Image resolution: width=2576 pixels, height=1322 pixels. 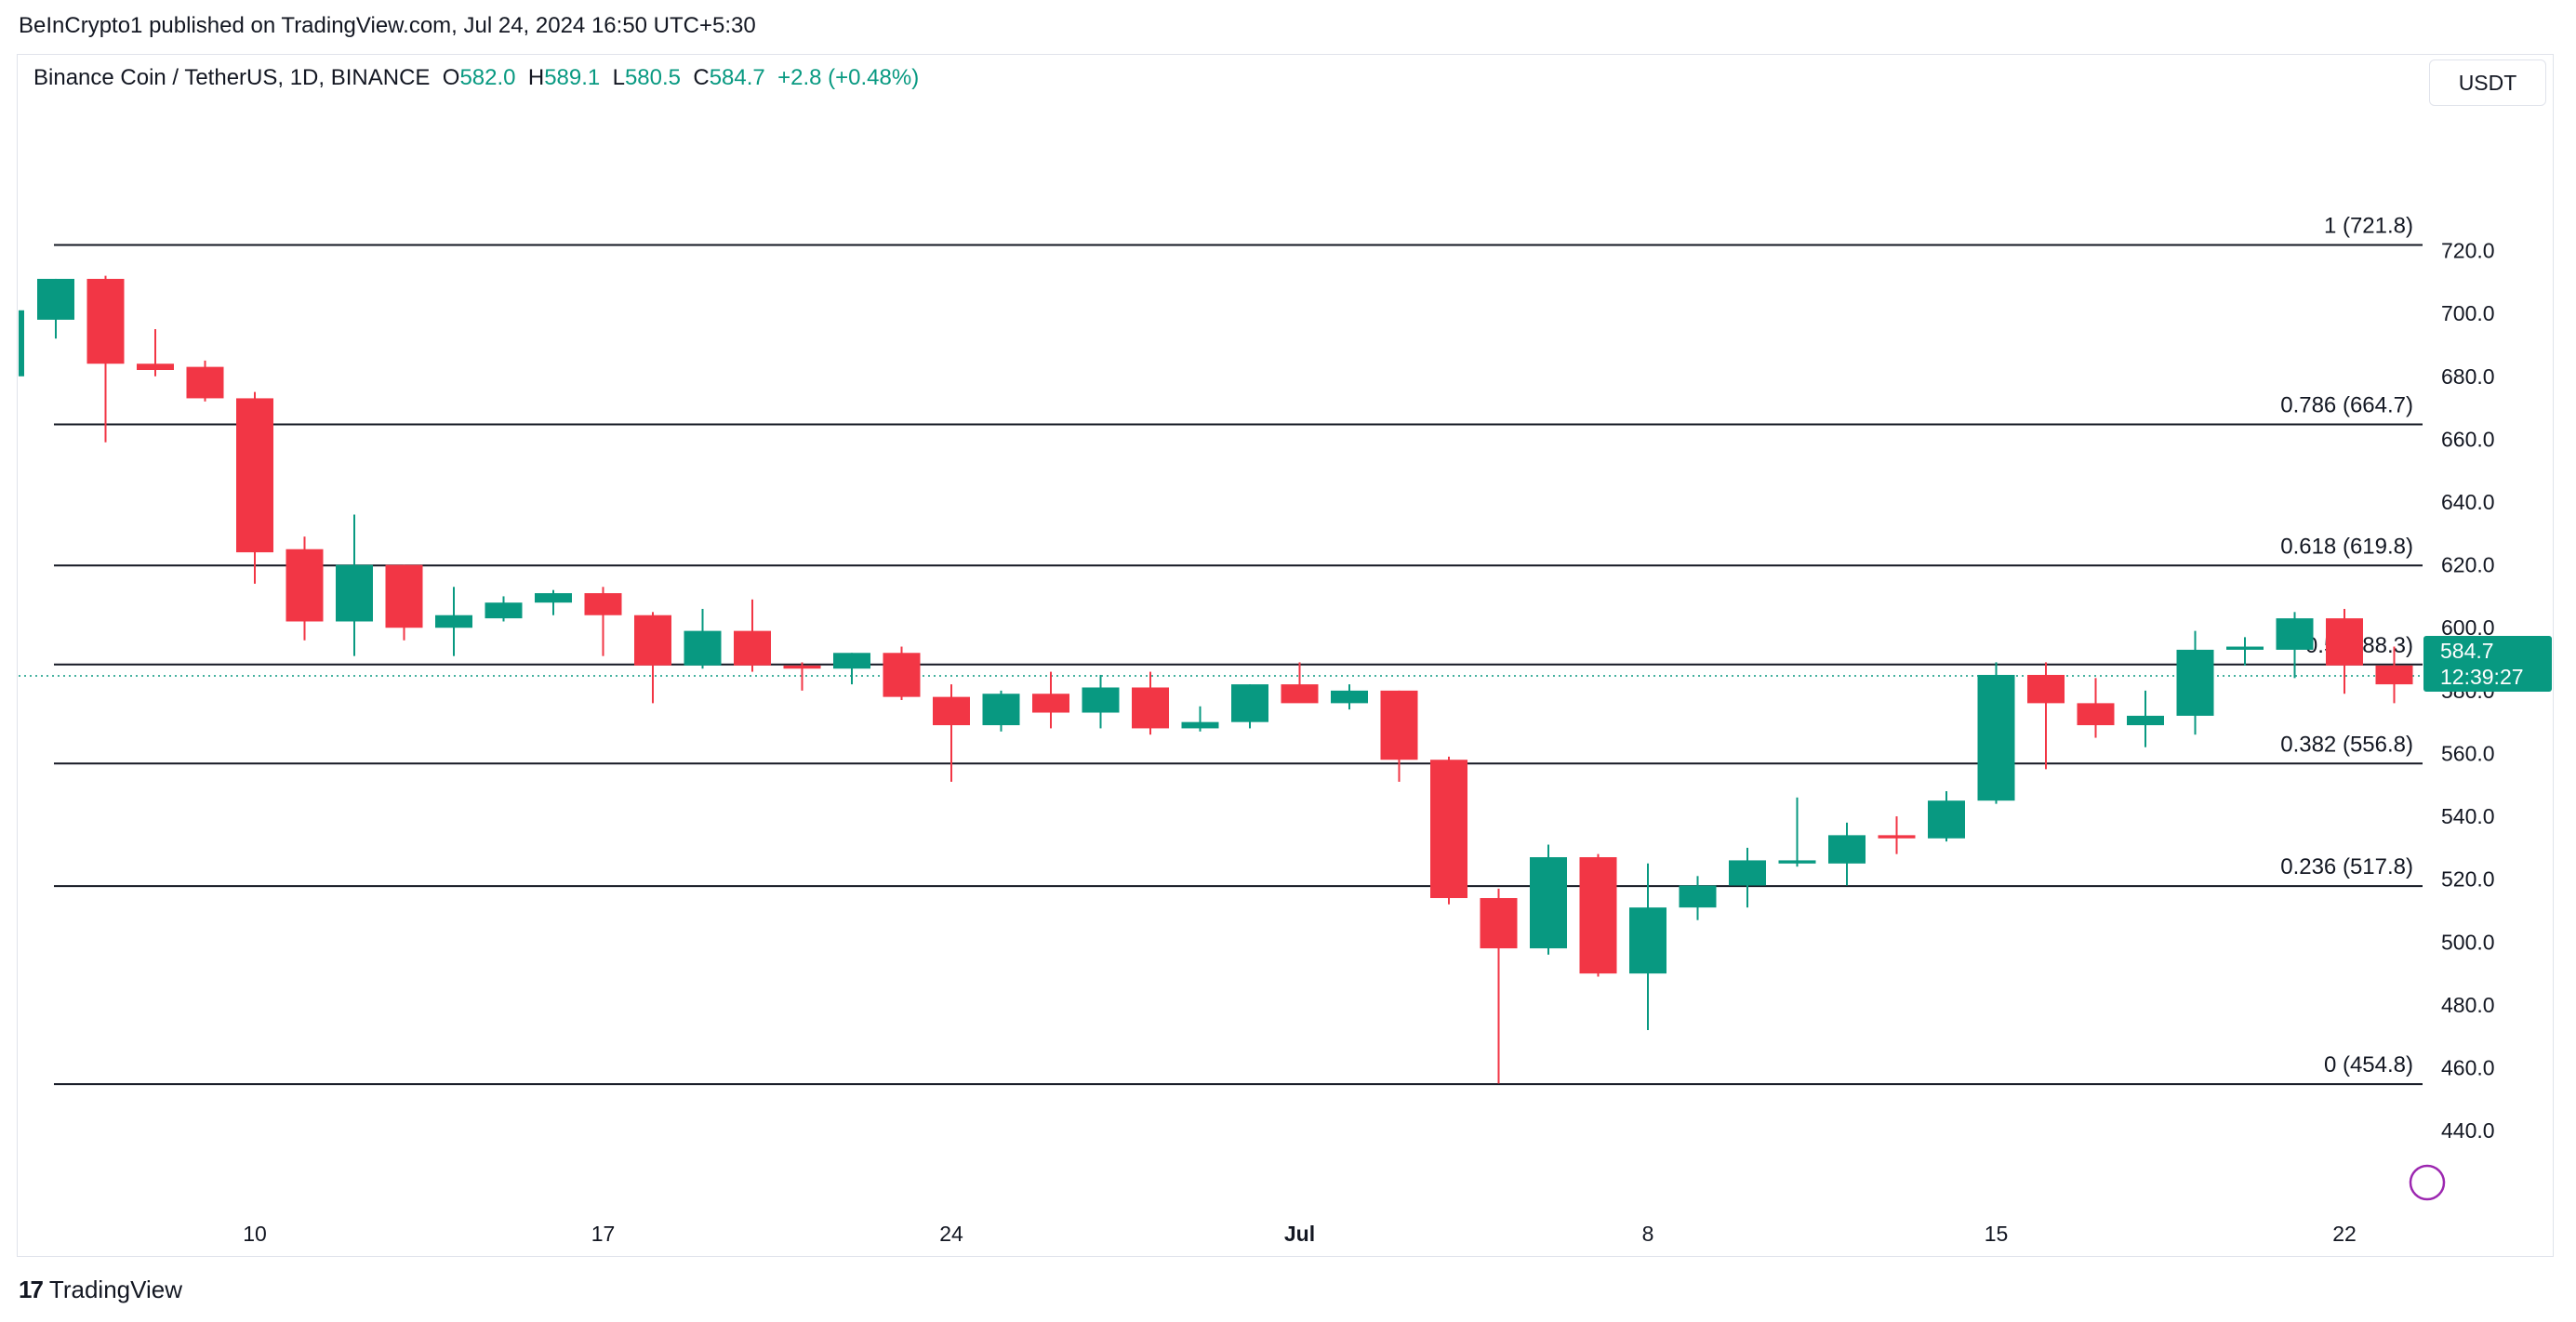 What do you see at coordinates (2368, 226) in the screenshot?
I see `fib-level-label: 1 (721.8)` at bounding box center [2368, 226].